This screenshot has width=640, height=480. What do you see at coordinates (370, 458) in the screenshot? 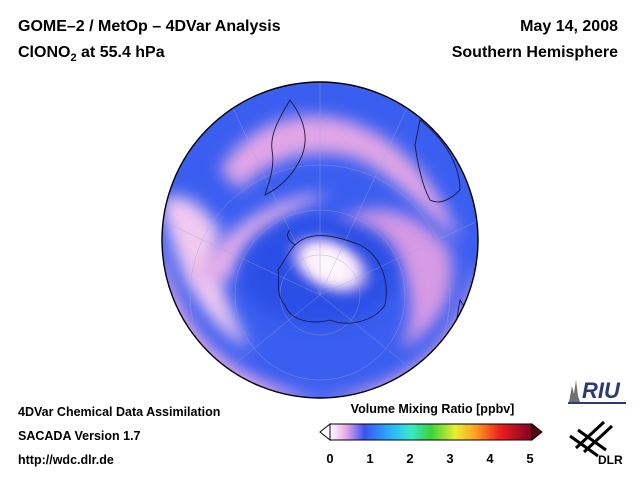
I see `colorbar-tick: 1` at bounding box center [370, 458].